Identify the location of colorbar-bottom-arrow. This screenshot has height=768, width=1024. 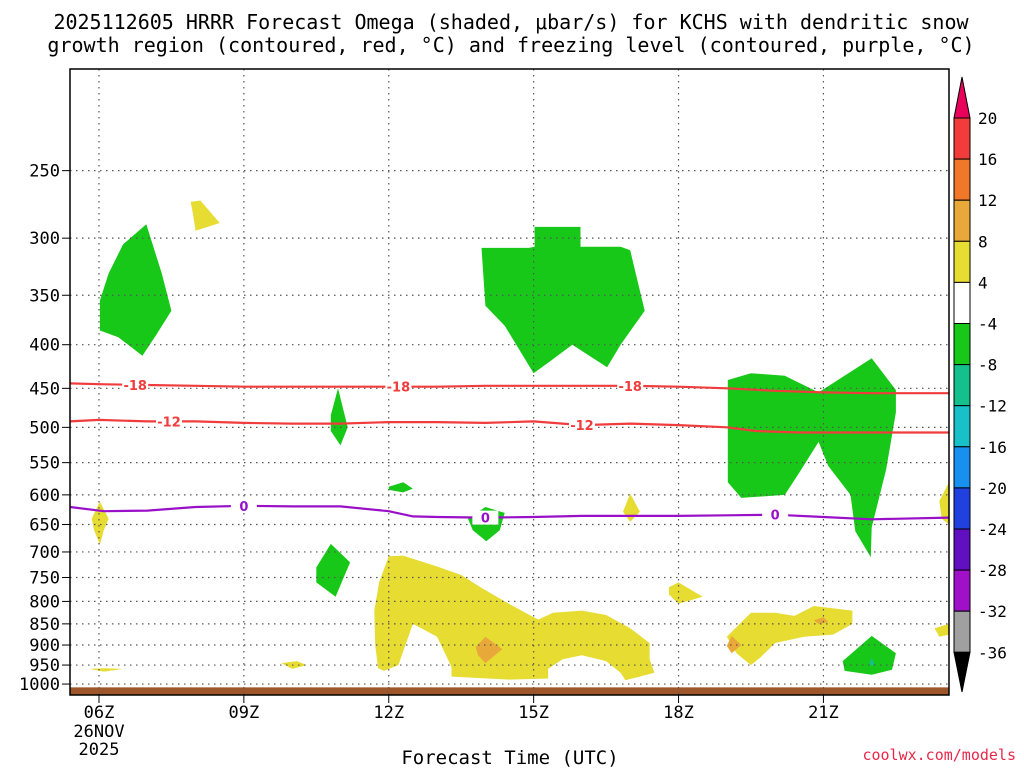
(962, 672).